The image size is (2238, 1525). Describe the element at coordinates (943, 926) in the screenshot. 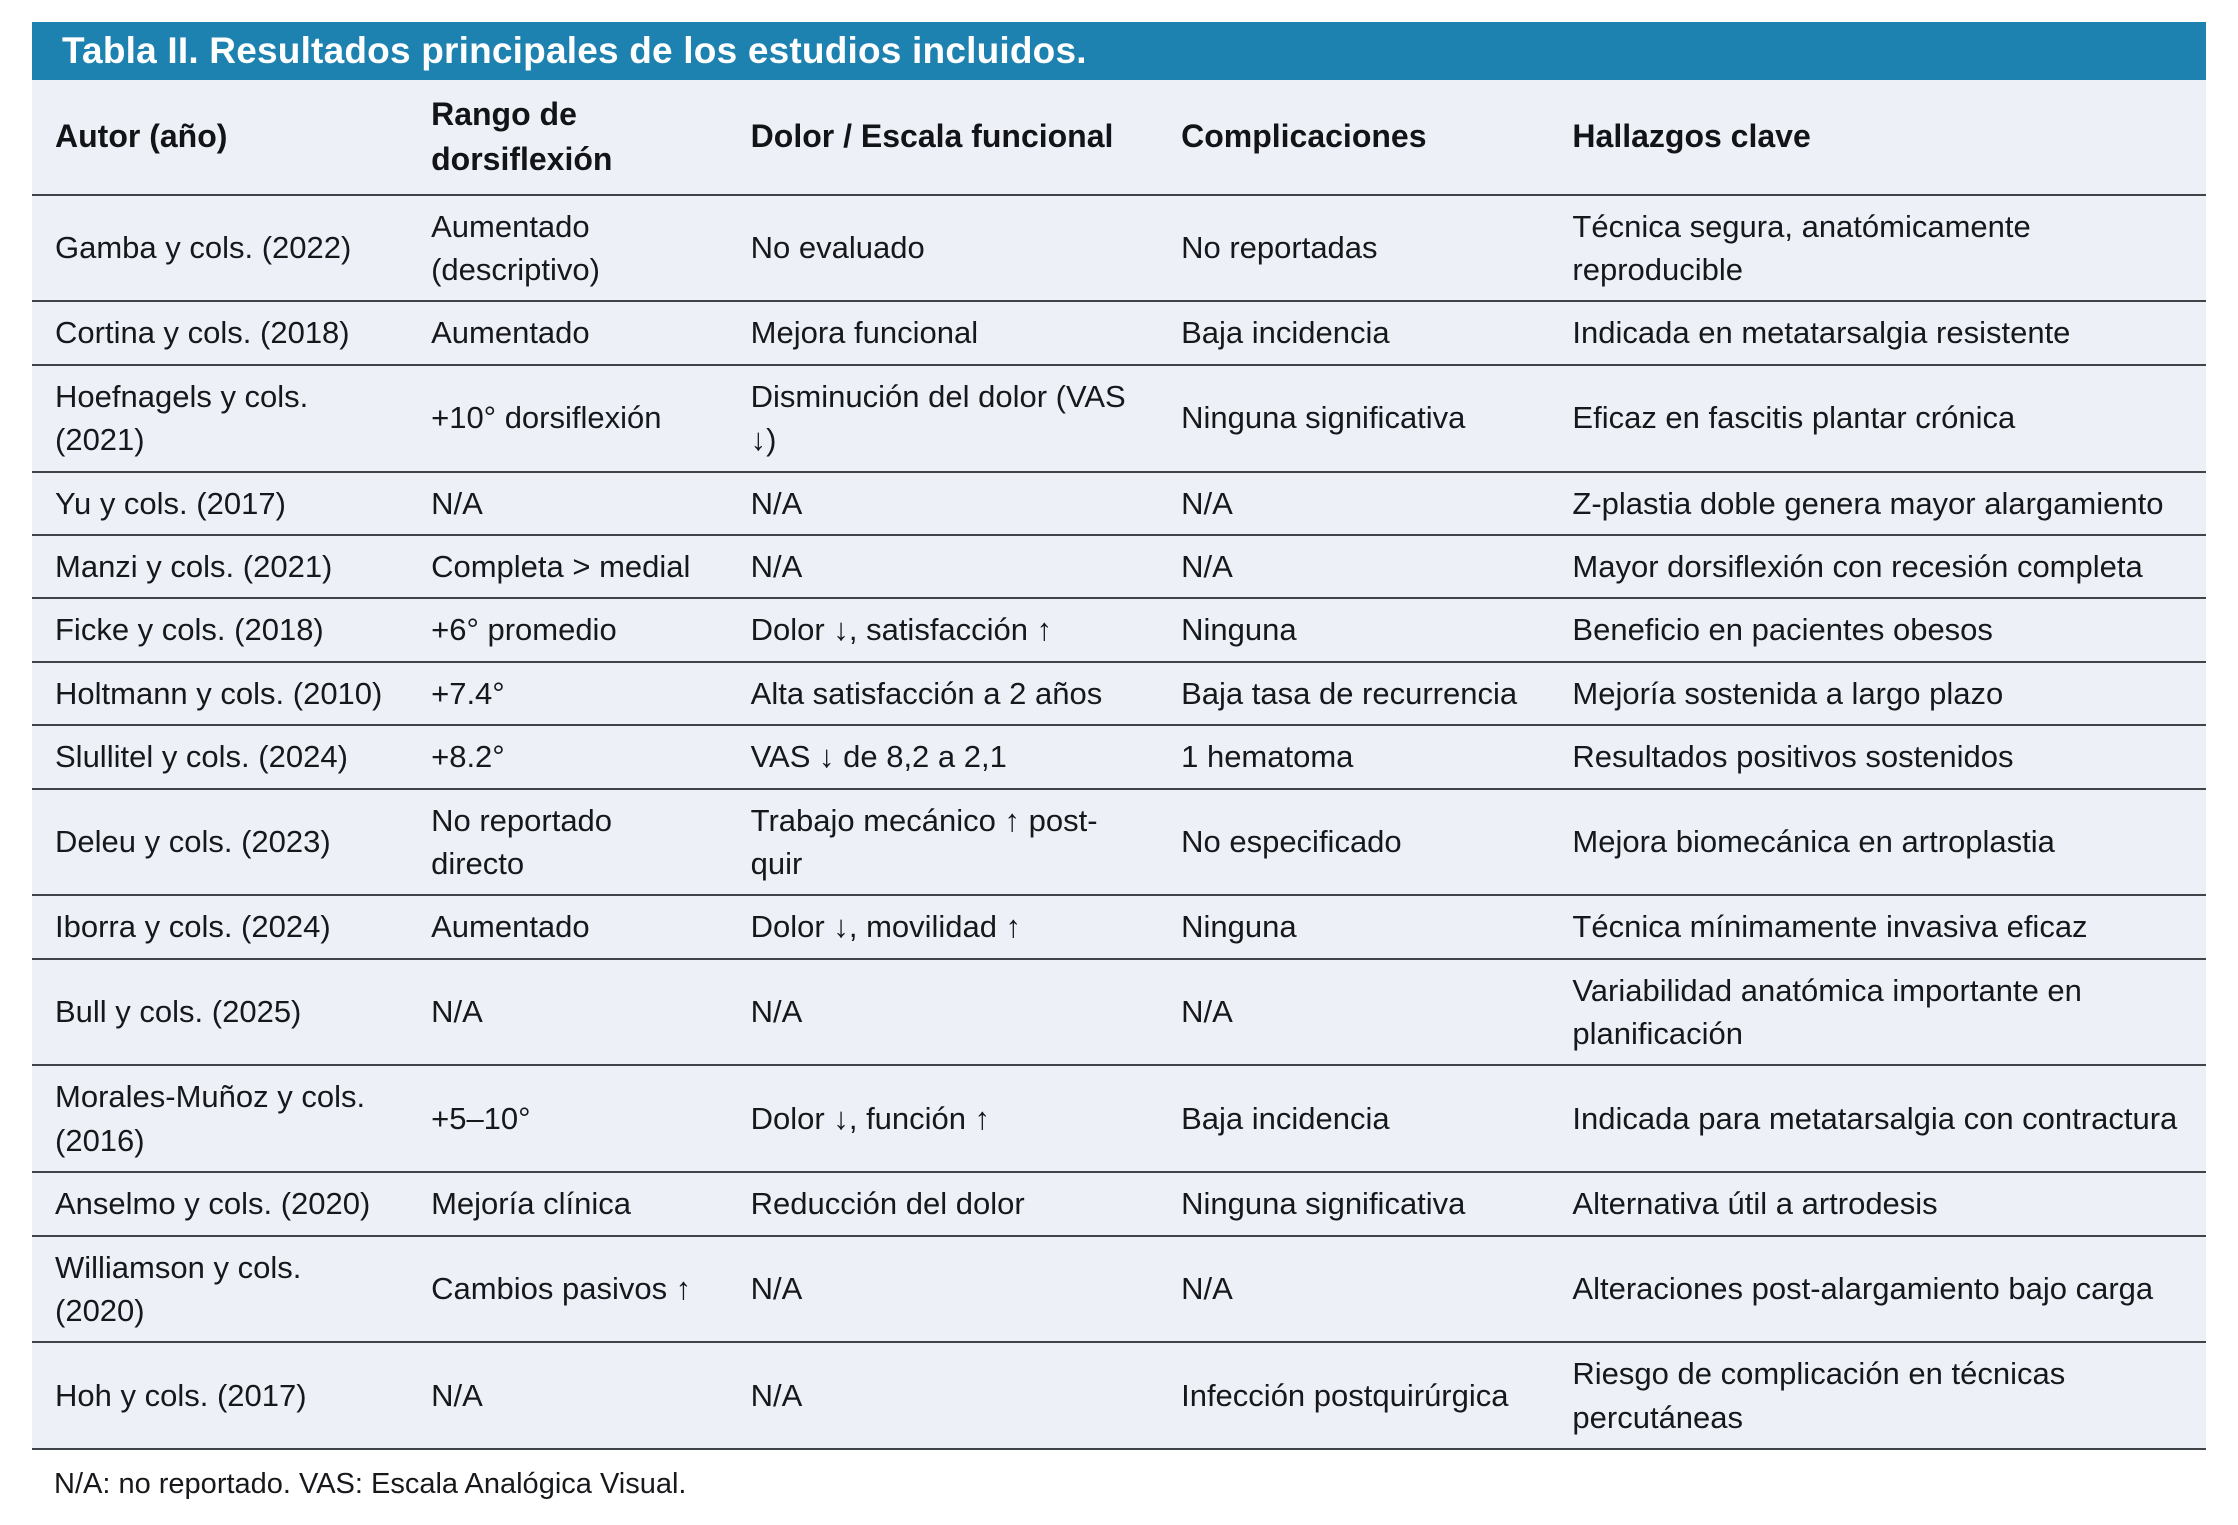

I see `table-cell-pain-functional-scale: Dolor ↓, movilidad ↑` at that location.